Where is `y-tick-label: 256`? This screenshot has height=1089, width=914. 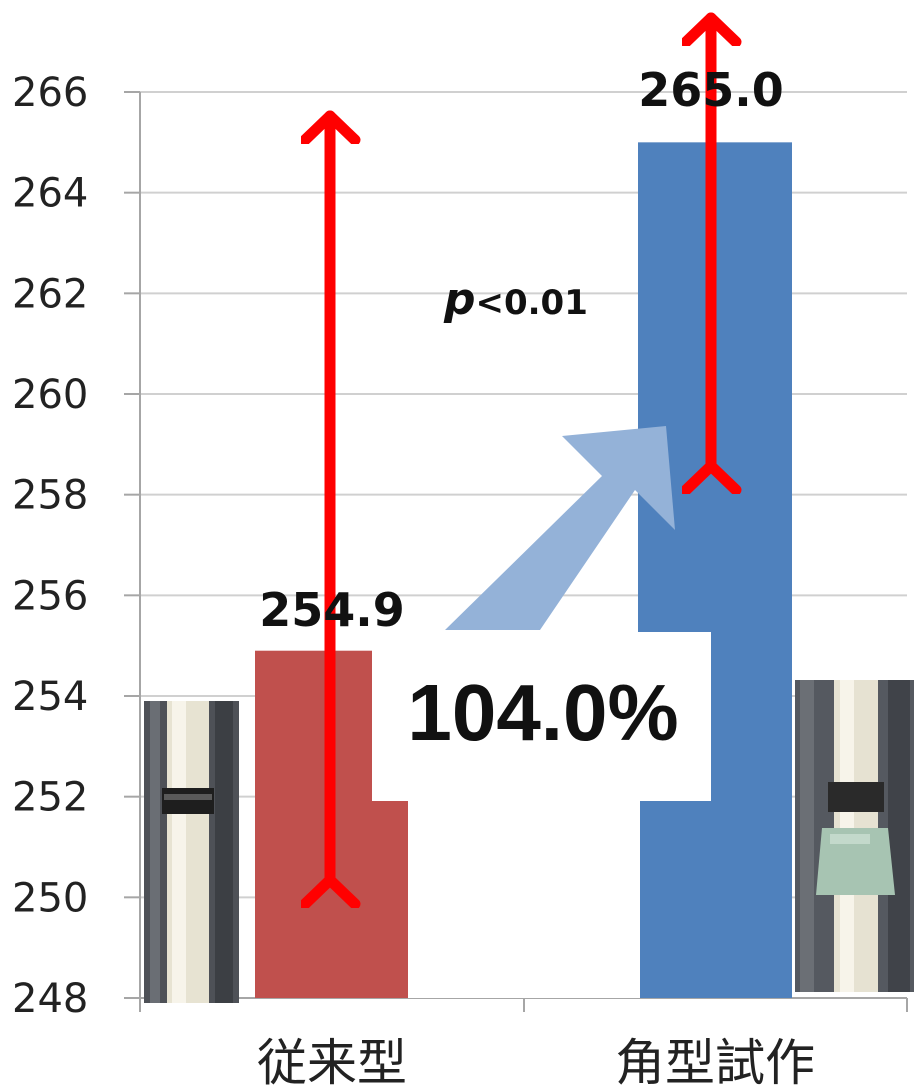
y-tick-label: 256 is located at coordinates (50, 596).